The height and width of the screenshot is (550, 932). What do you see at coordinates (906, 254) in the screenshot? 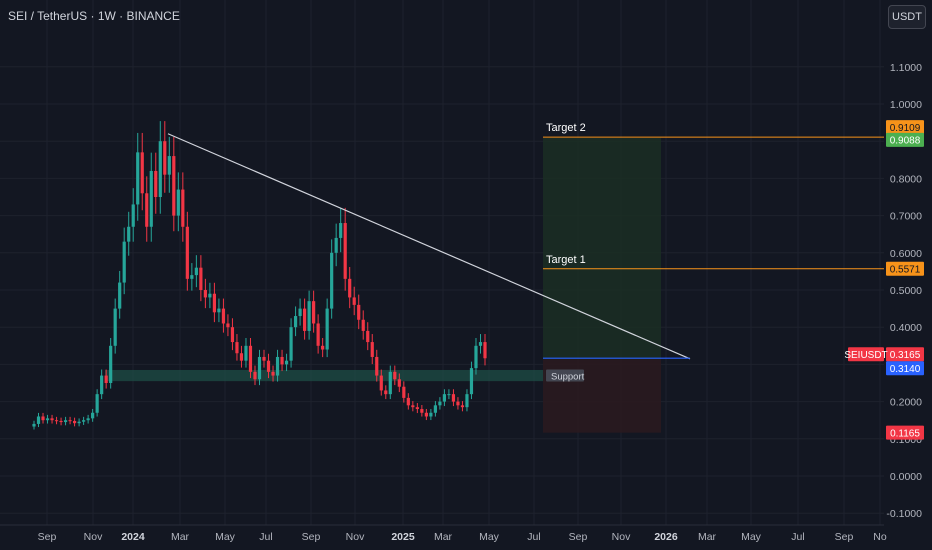
I see `price-tick-label: 0.6000` at bounding box center [906, 254].